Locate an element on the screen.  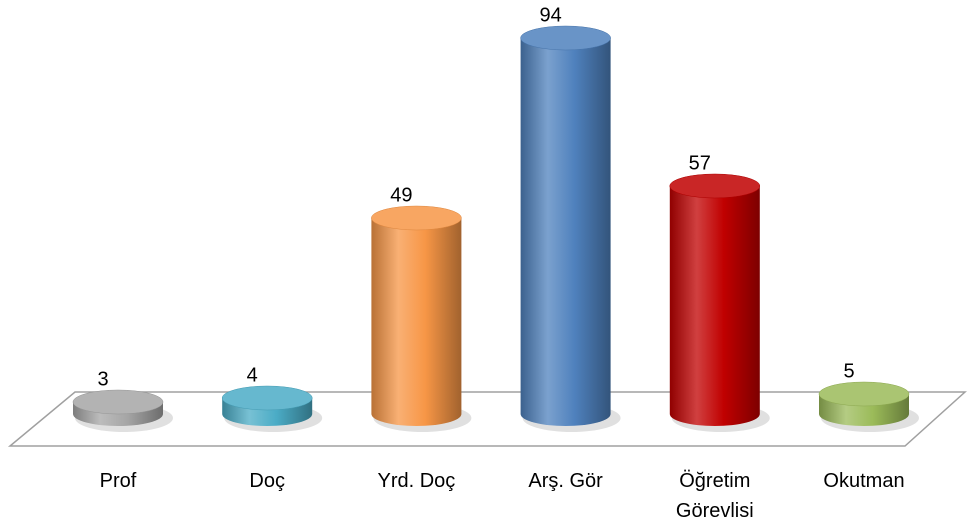
x-tick-label: Öğretim Görevlisi is located at coordinates (714, 496).